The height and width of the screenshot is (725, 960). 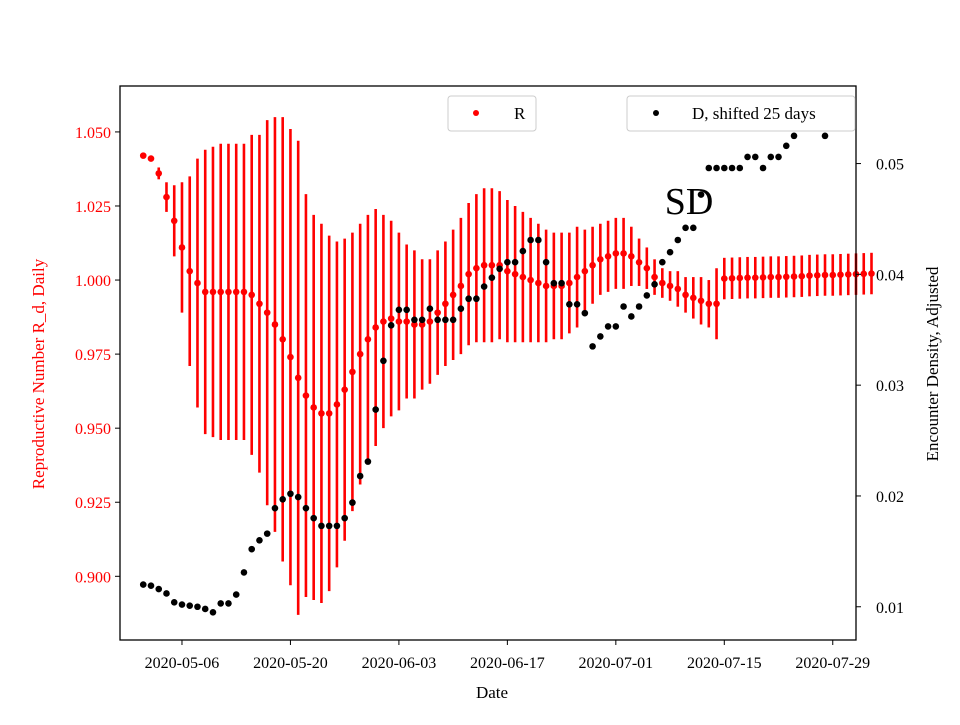 What do you see at coordinates (38, 373) in the screenshot?
I see `y-axis-left-label: Reproductive Number R_d, Daily` at bounding box center [38, 373].